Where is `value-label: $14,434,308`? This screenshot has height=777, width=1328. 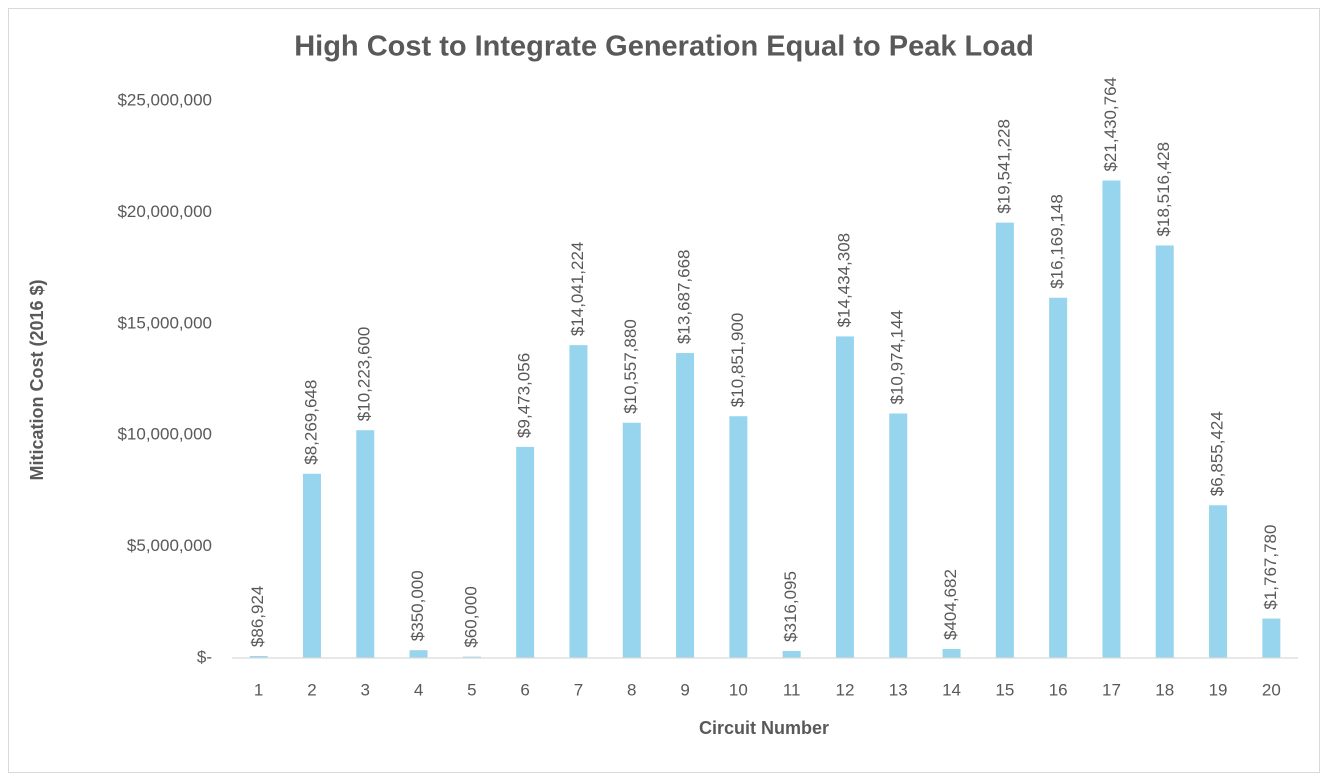 value-label: $14,434,308 is located at coordinates (843, 280).